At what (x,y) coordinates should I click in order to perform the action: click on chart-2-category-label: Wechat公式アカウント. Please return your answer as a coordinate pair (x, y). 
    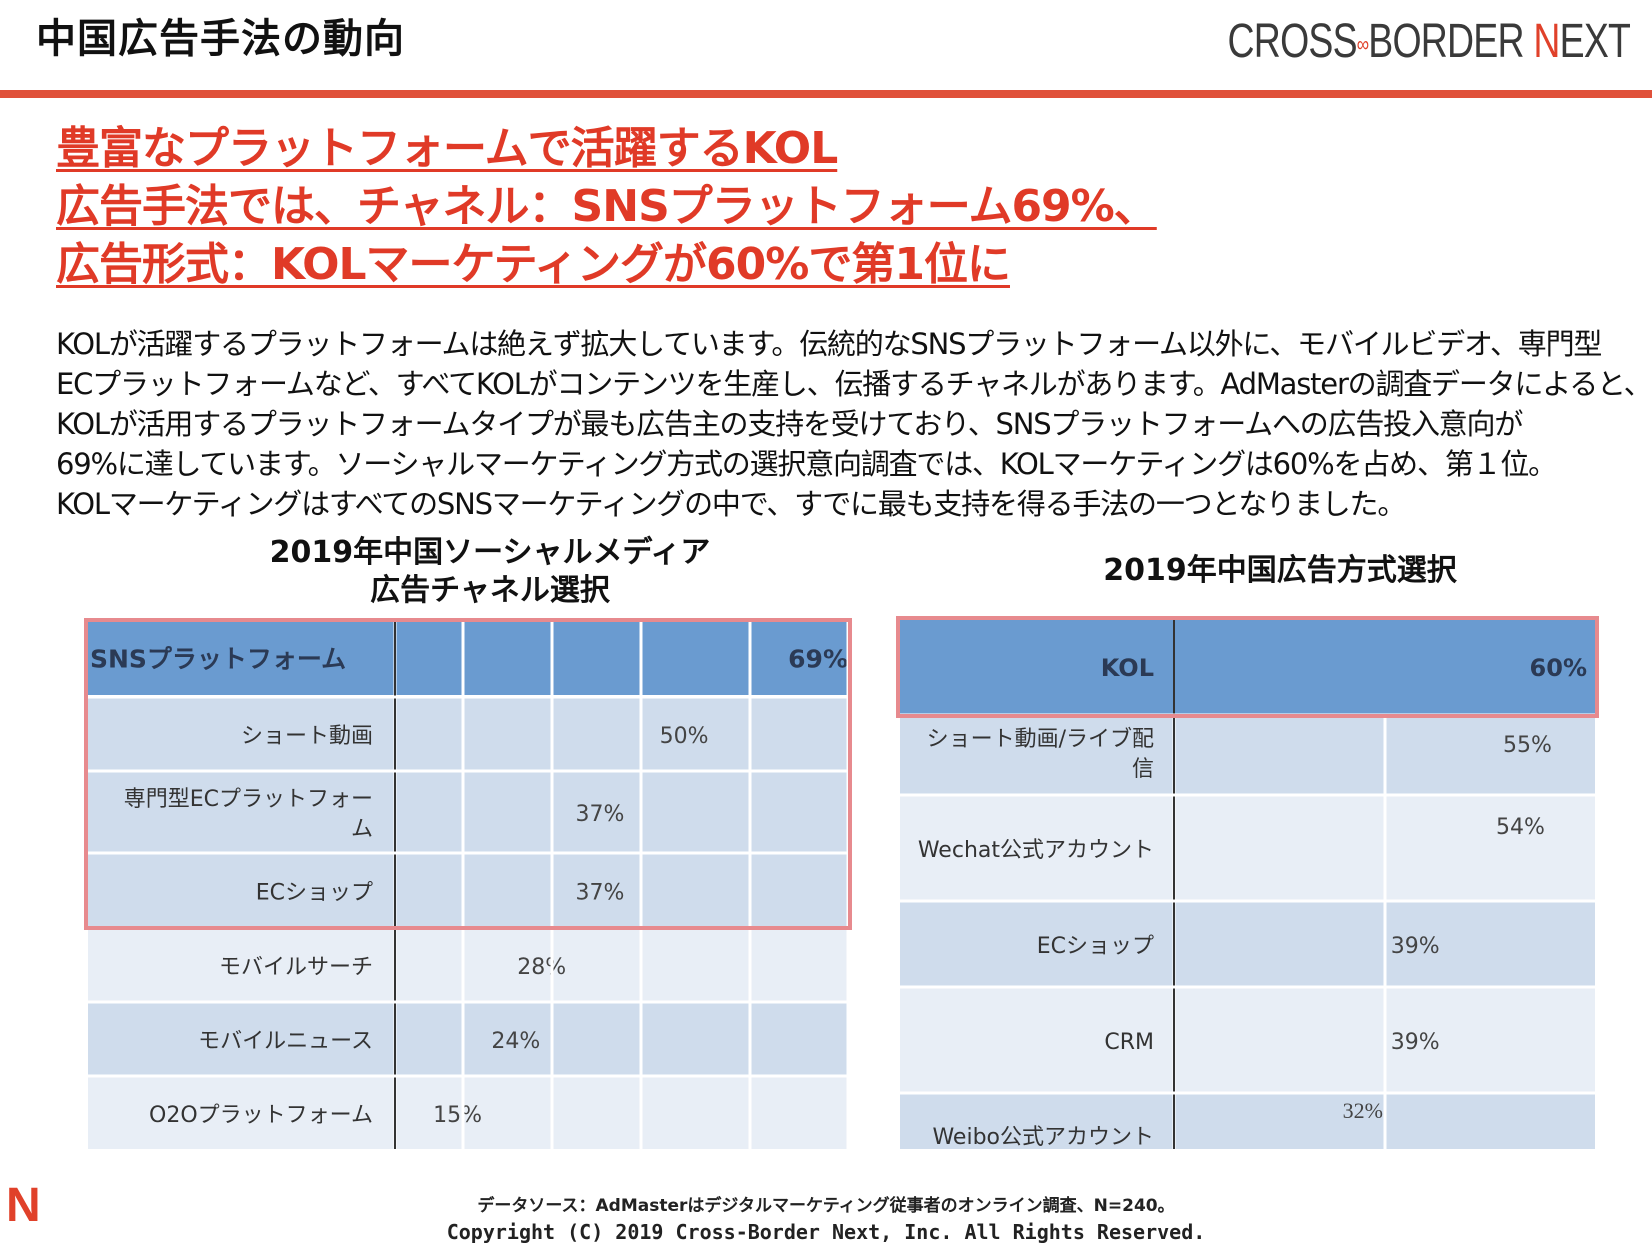
    Looking at the image, I should click on (1036, 850).